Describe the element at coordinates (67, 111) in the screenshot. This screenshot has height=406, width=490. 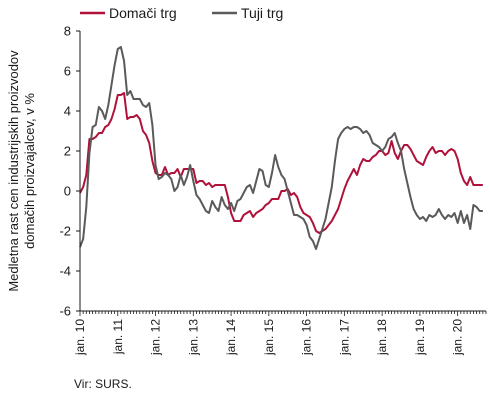
I see `y-tick-label: 4` at that location.